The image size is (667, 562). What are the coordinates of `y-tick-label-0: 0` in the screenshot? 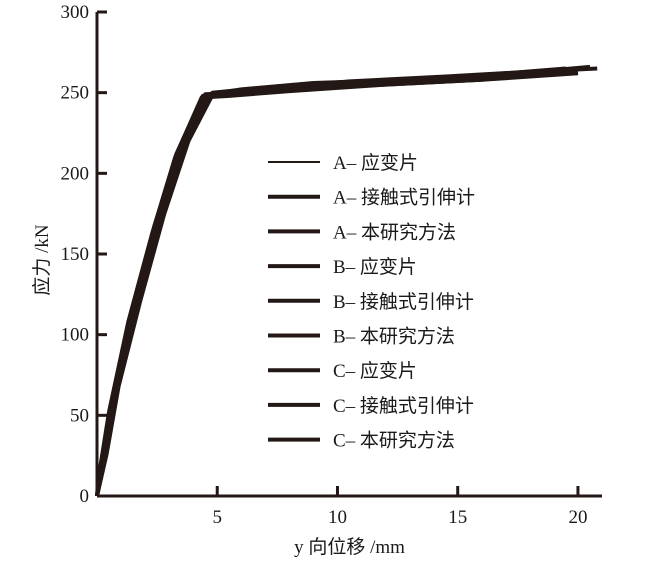 It's located at (85, 496).